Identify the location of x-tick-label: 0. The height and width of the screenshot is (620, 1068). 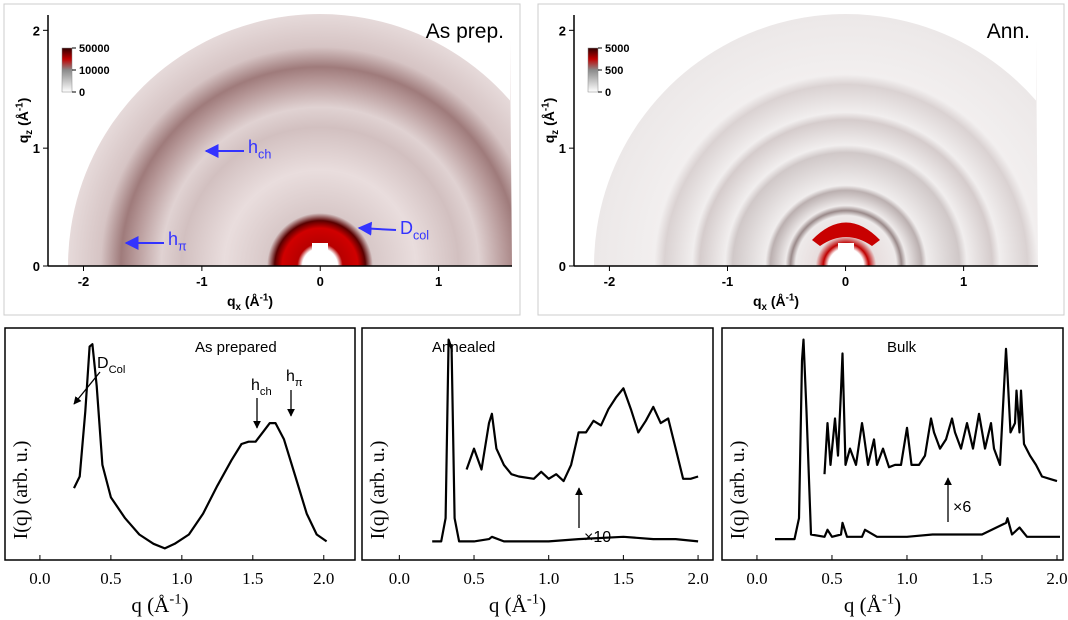
(320, 281).